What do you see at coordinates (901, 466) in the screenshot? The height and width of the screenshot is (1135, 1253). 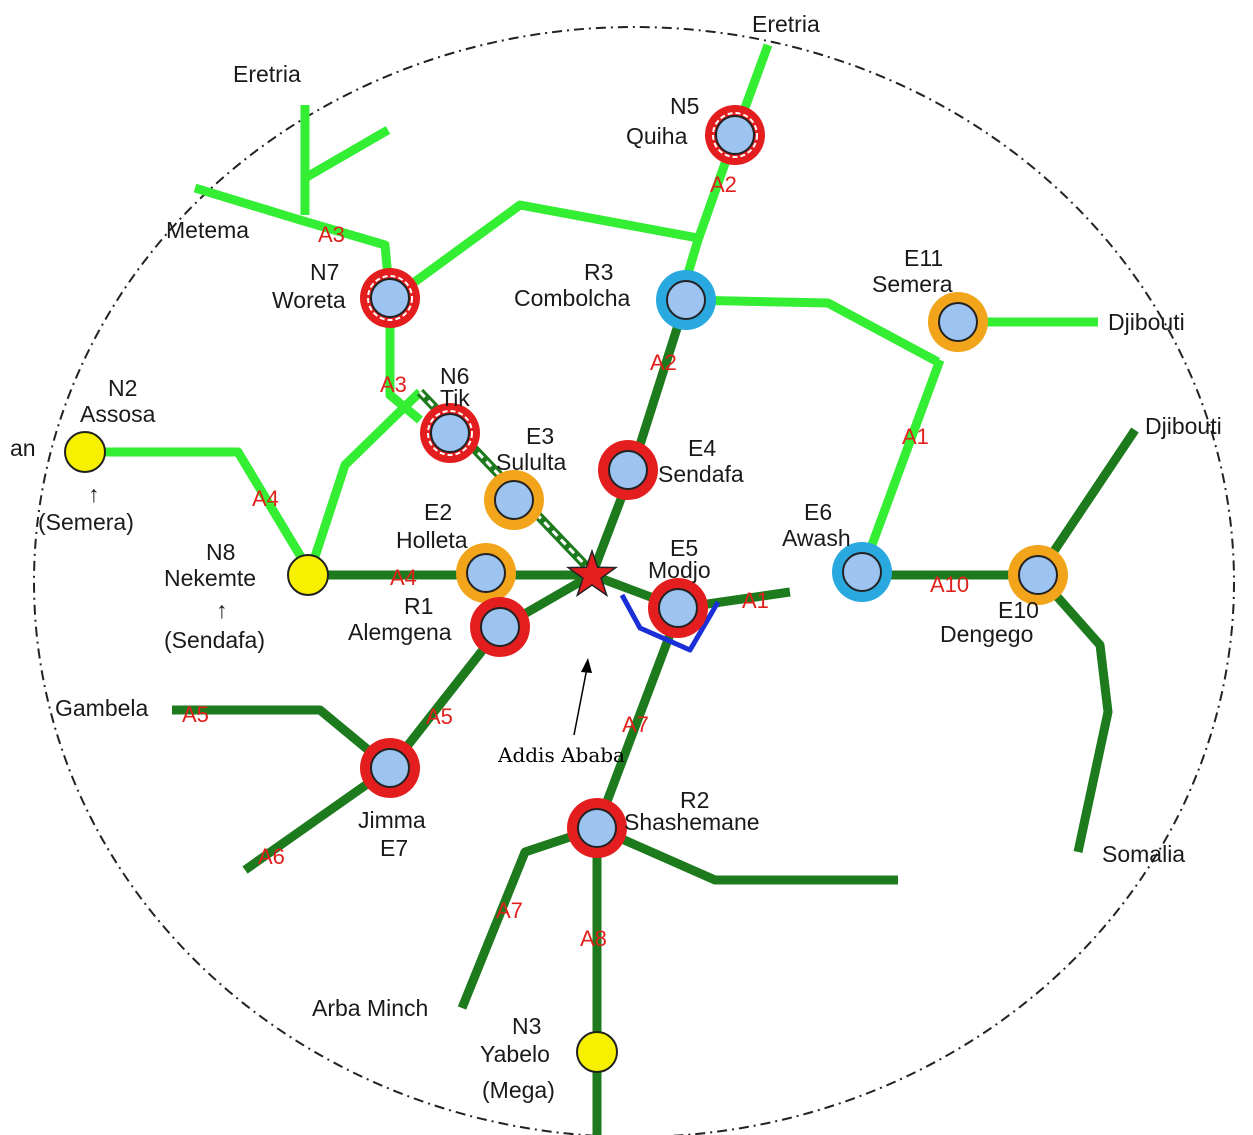 I see `road-semera-awash` at bounding box center [901, 466].